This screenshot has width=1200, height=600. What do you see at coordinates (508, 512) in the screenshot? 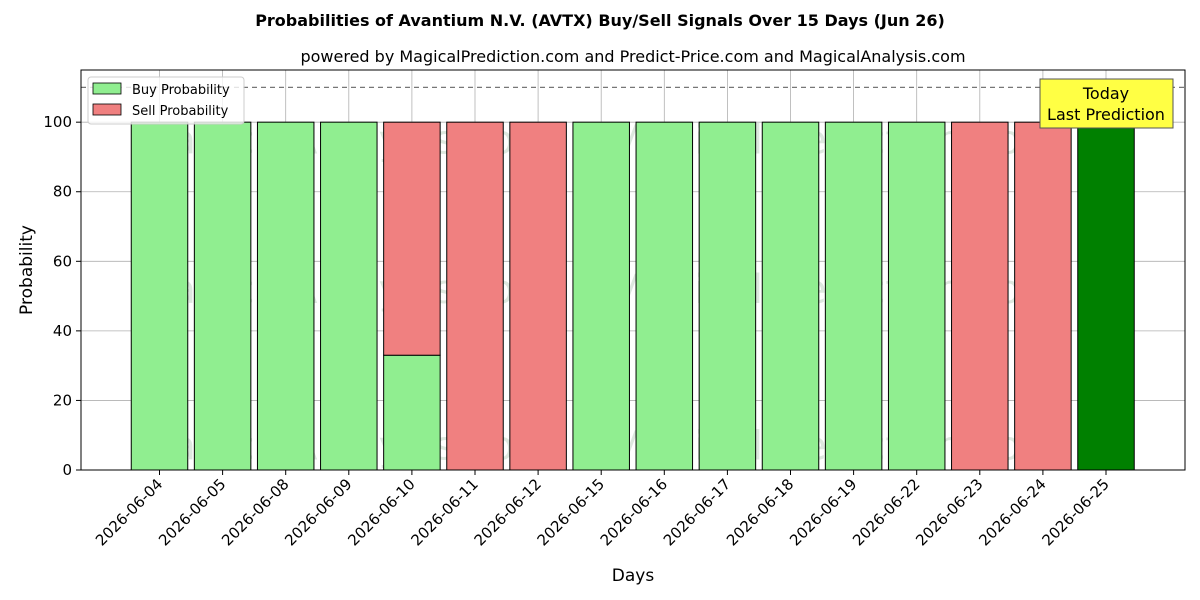
I see `x-tick-label: 2026-06-12` at bounding box center [508, 512].